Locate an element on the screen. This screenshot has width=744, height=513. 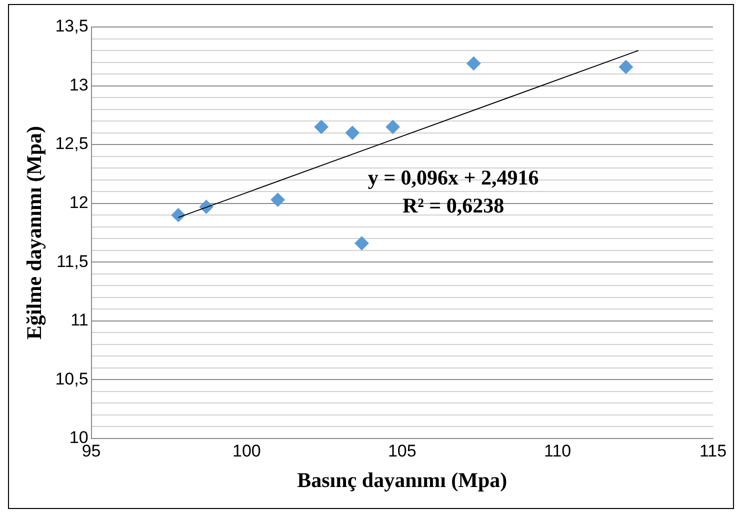
x-tick-label: 110 is located at coordinates (558, 450).